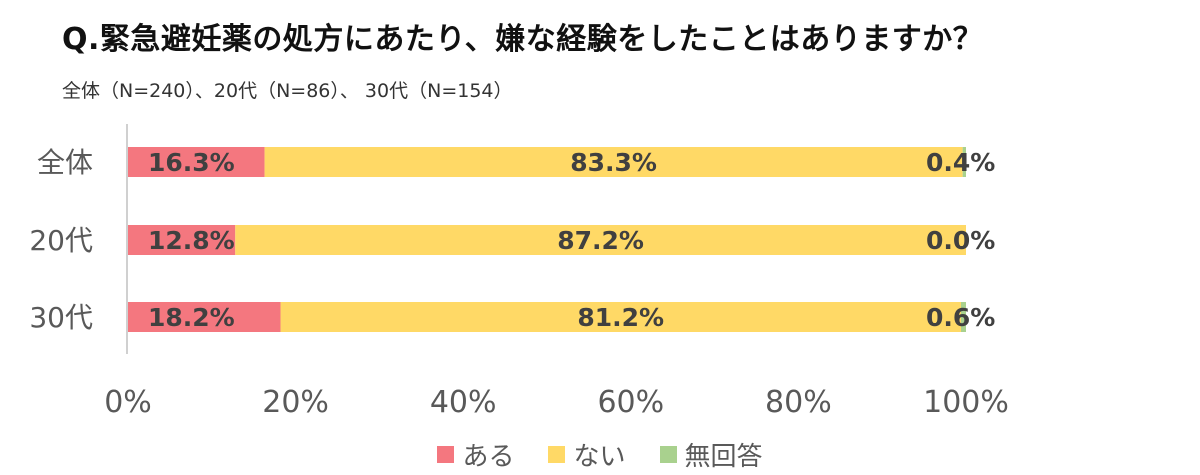  What do you see at coordinates (128, 402) in the screenshot?
I see `x-tick-label: 0%` at bounding box center [128, 402].